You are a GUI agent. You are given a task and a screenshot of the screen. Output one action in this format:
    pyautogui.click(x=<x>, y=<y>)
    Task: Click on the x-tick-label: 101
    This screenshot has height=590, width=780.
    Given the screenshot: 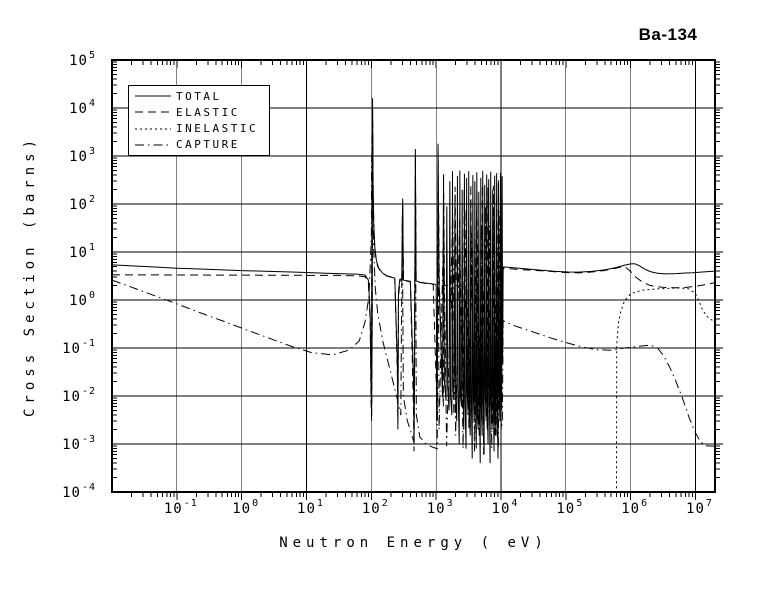 What is the action you would take?
    pyautogui.click(x=310, y=507)
    